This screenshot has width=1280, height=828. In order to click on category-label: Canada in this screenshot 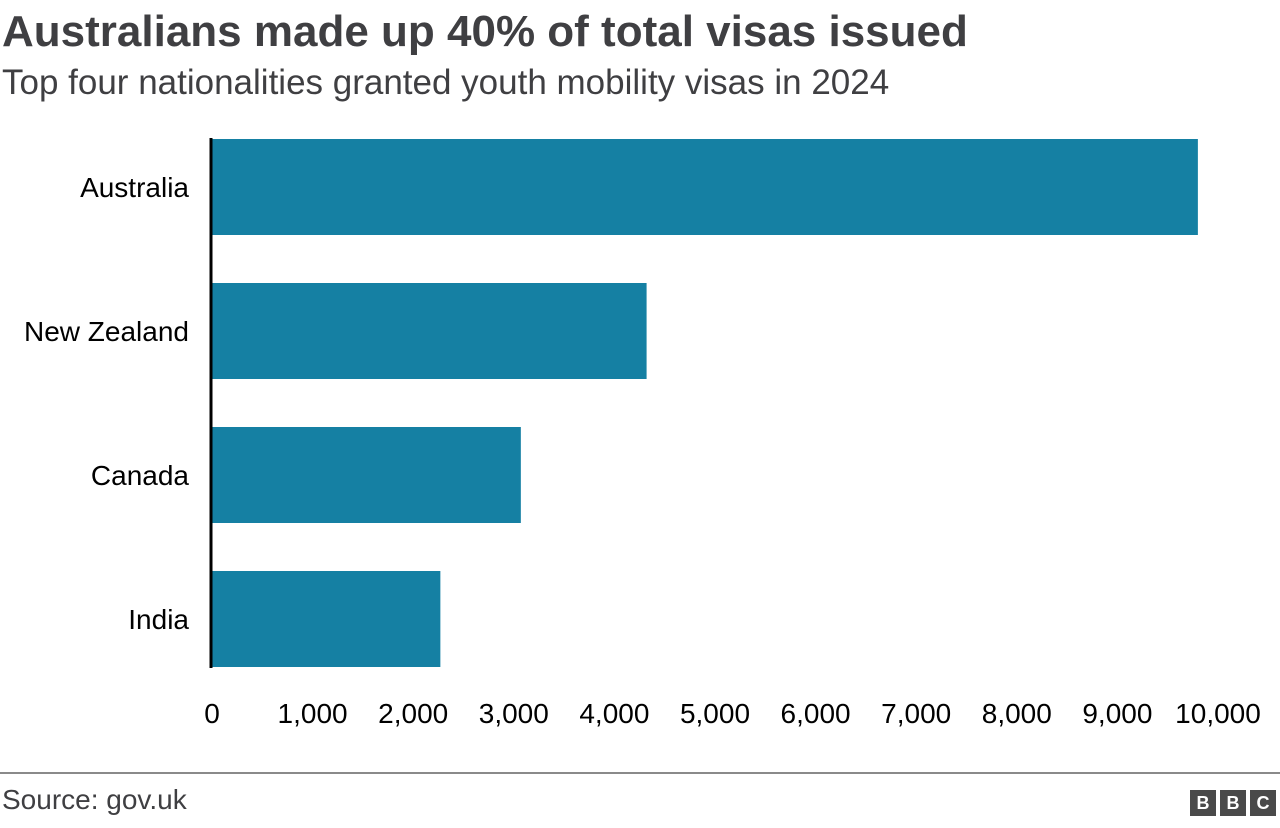, I will do `click(140, 475)`.